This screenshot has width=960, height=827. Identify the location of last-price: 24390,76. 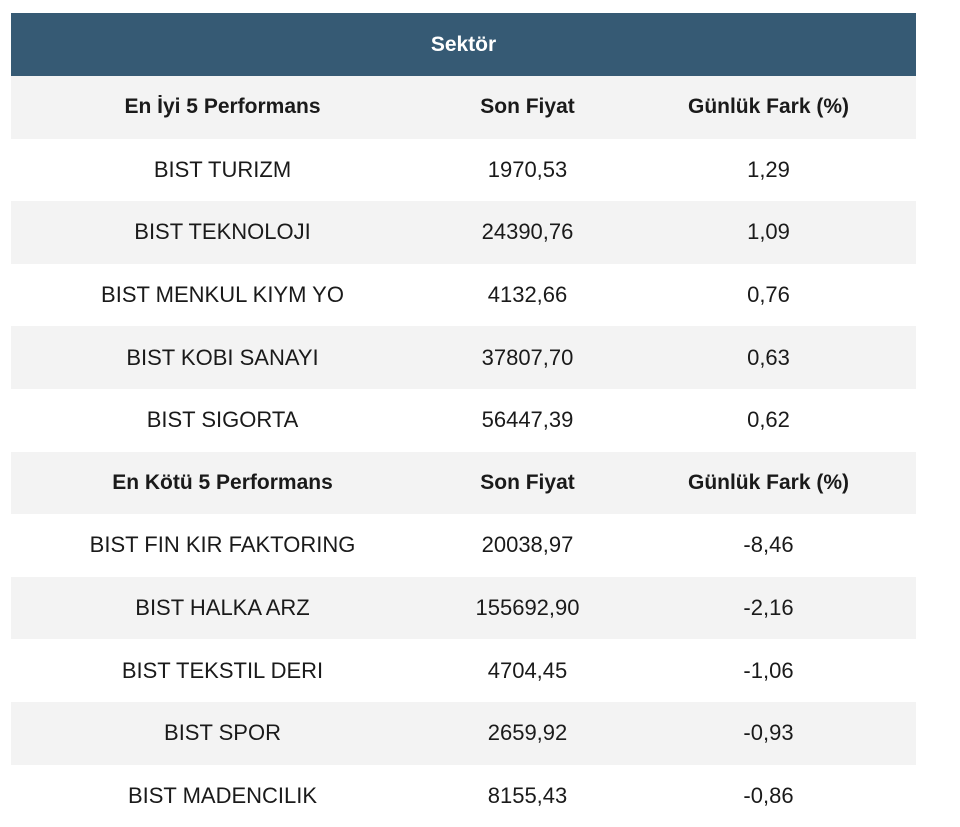
(527, 232).